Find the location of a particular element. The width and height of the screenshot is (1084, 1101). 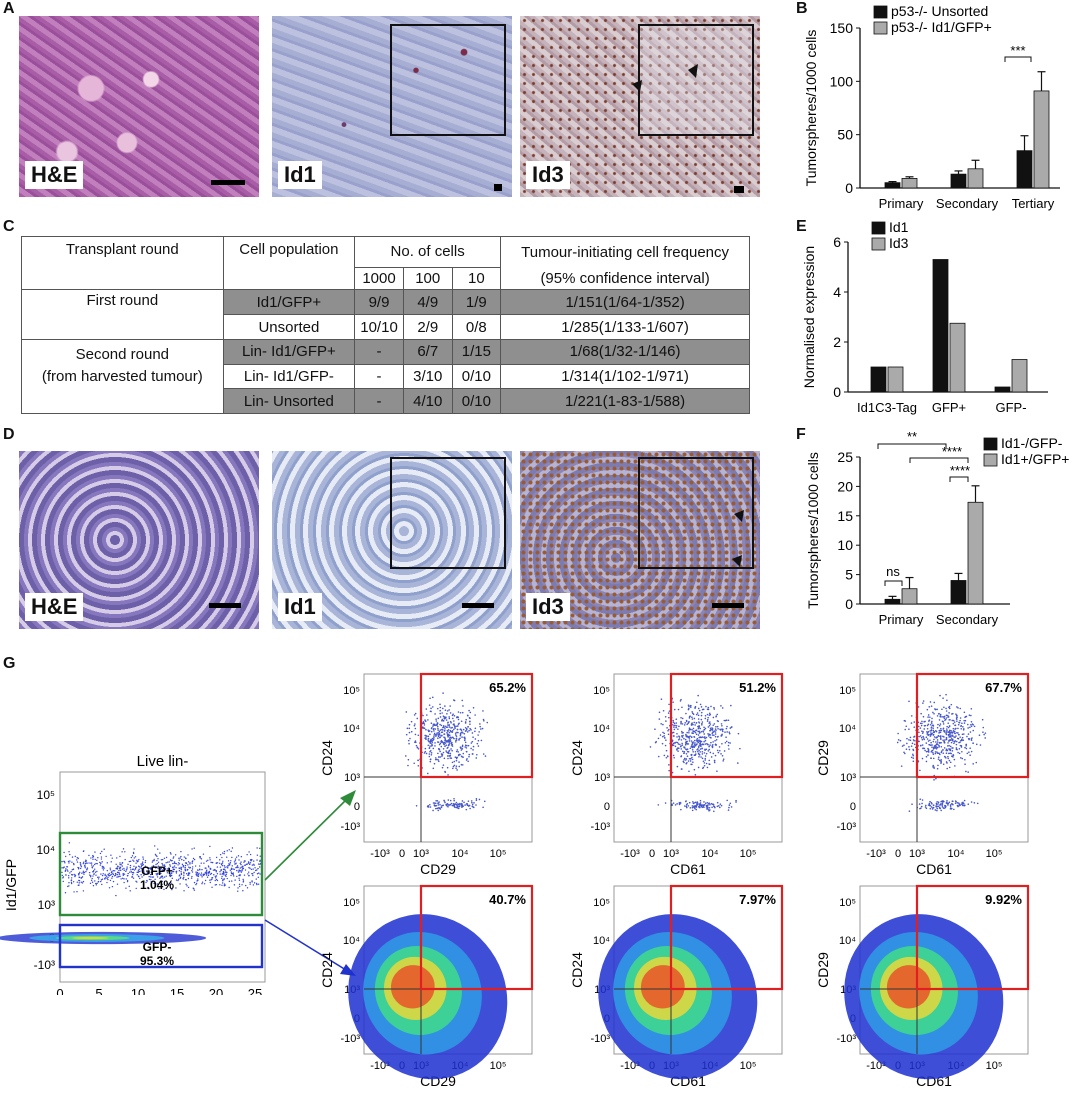

round-second: Second round (from harvested tumour) is located at coordinates (122, 376).